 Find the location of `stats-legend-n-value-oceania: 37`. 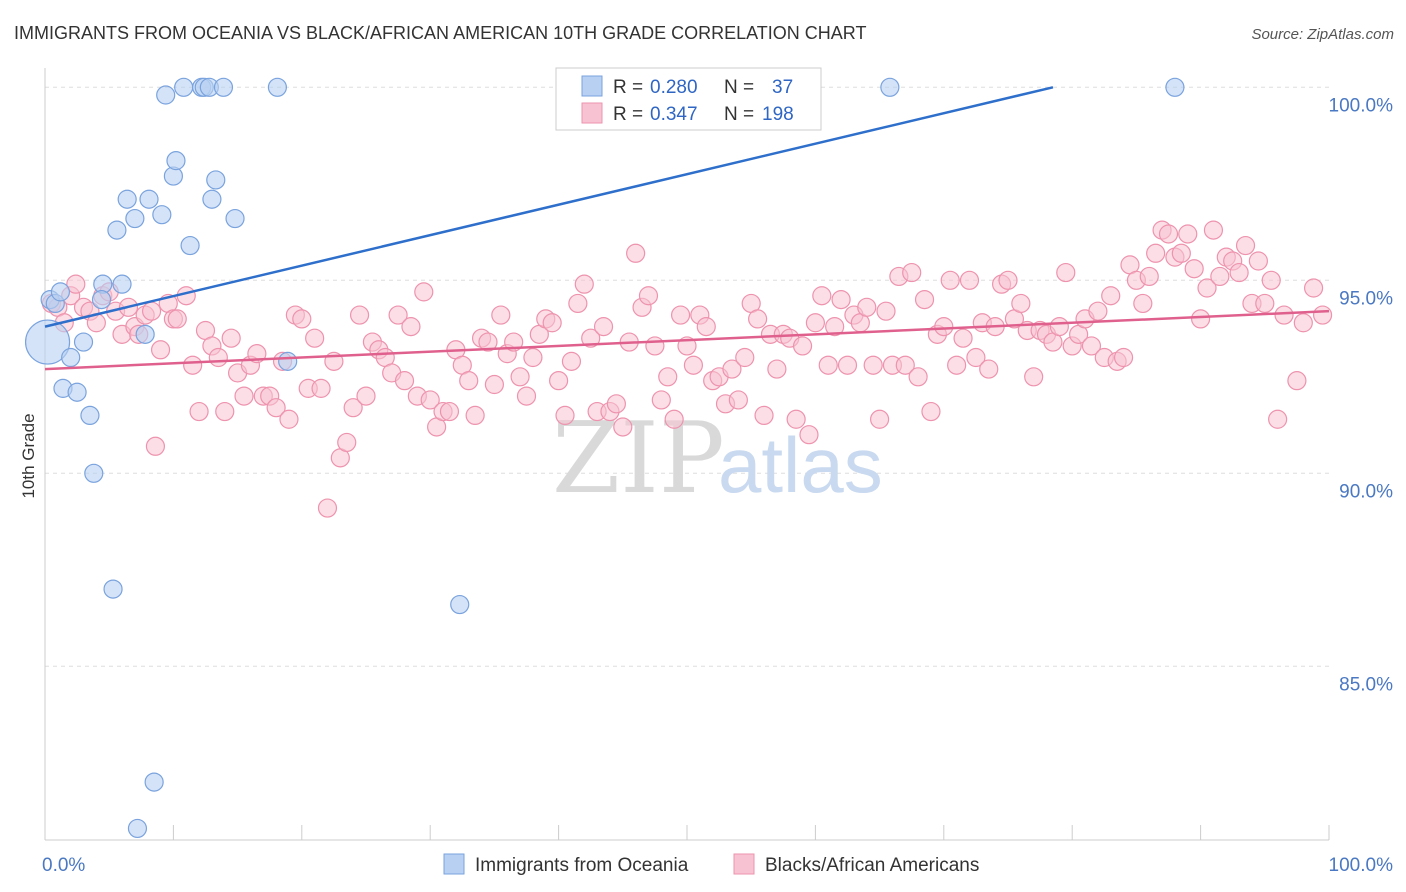

stats-legend-n-value-oceania: 37 is located at coordinates (782, 87).